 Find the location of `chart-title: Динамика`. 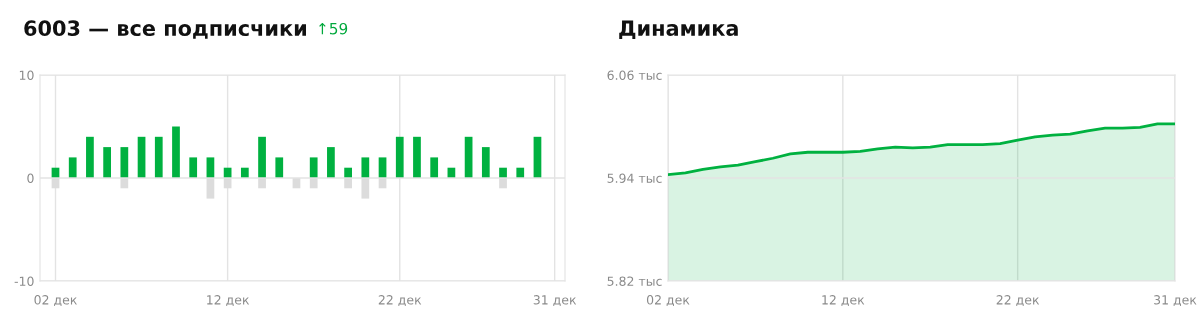

chart-title: Динамика is located at coordinates (678, 30).